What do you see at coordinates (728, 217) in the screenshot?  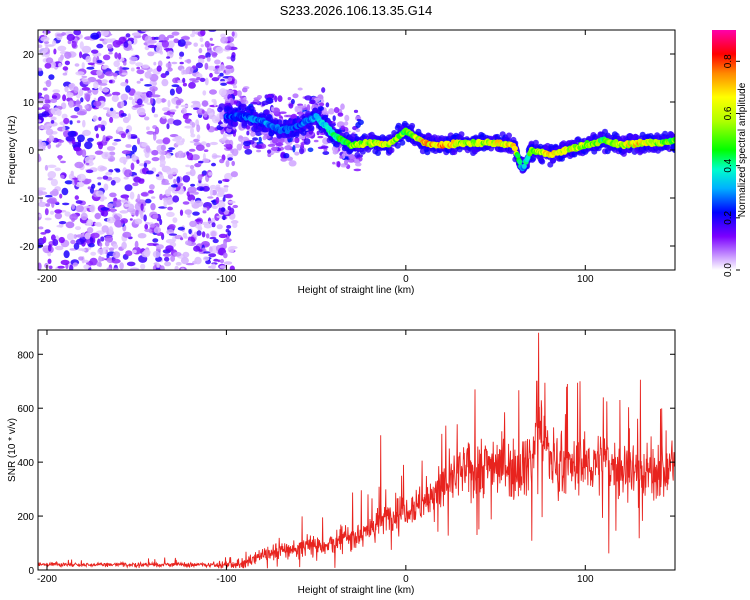 I see `colorbar-tick-label: 0.2` at bounding box center [728, 217].